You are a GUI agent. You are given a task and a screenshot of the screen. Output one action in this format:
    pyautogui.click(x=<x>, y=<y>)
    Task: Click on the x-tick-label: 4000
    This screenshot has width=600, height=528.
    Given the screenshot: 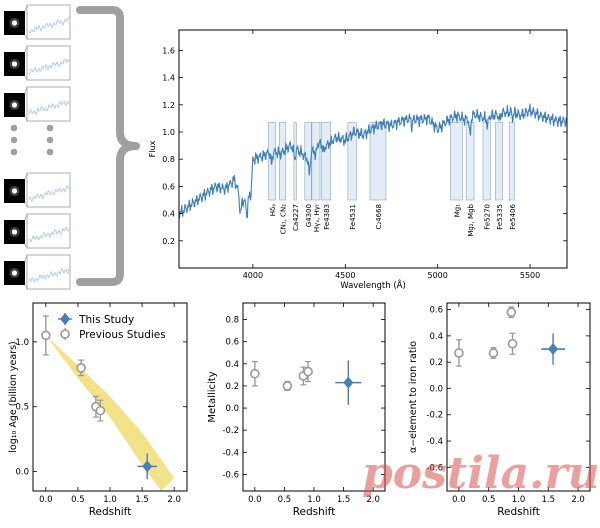 What is the action you would take?
    pyautogui.click(x=253, y=275)
    